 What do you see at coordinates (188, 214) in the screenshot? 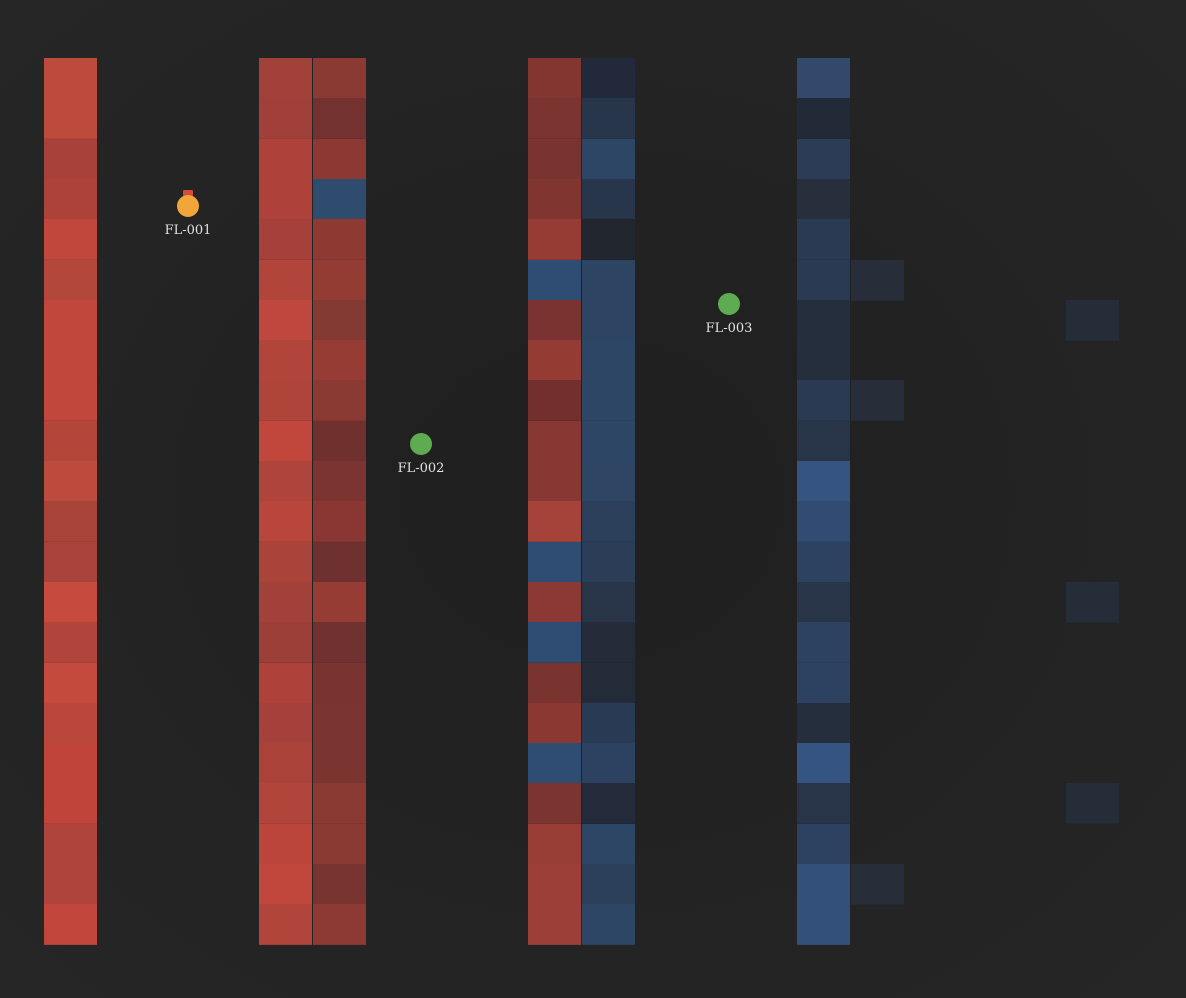
I see `forklift-fl-001: FL-001` at bounding box center [188, 214].